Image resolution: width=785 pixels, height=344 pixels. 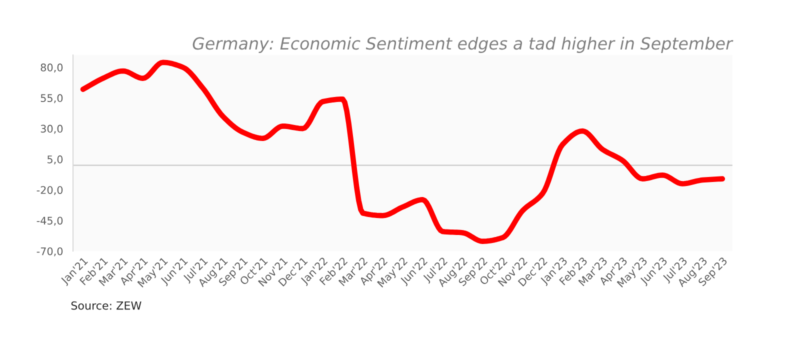 What do you see at coordinates (49, 251) in the screenshot?
I see `y-tick-label: -70,0` at bounding box center [49, 251].